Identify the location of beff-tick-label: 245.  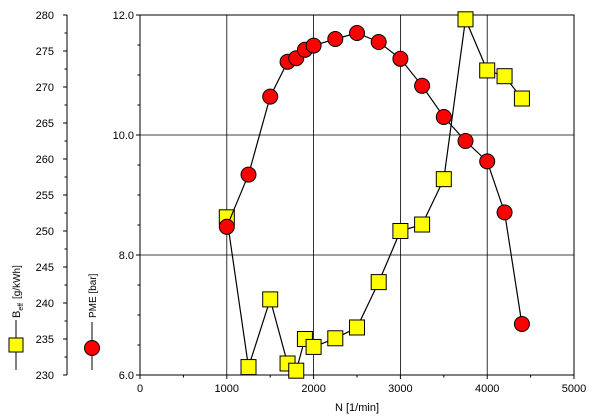
(45, 268).